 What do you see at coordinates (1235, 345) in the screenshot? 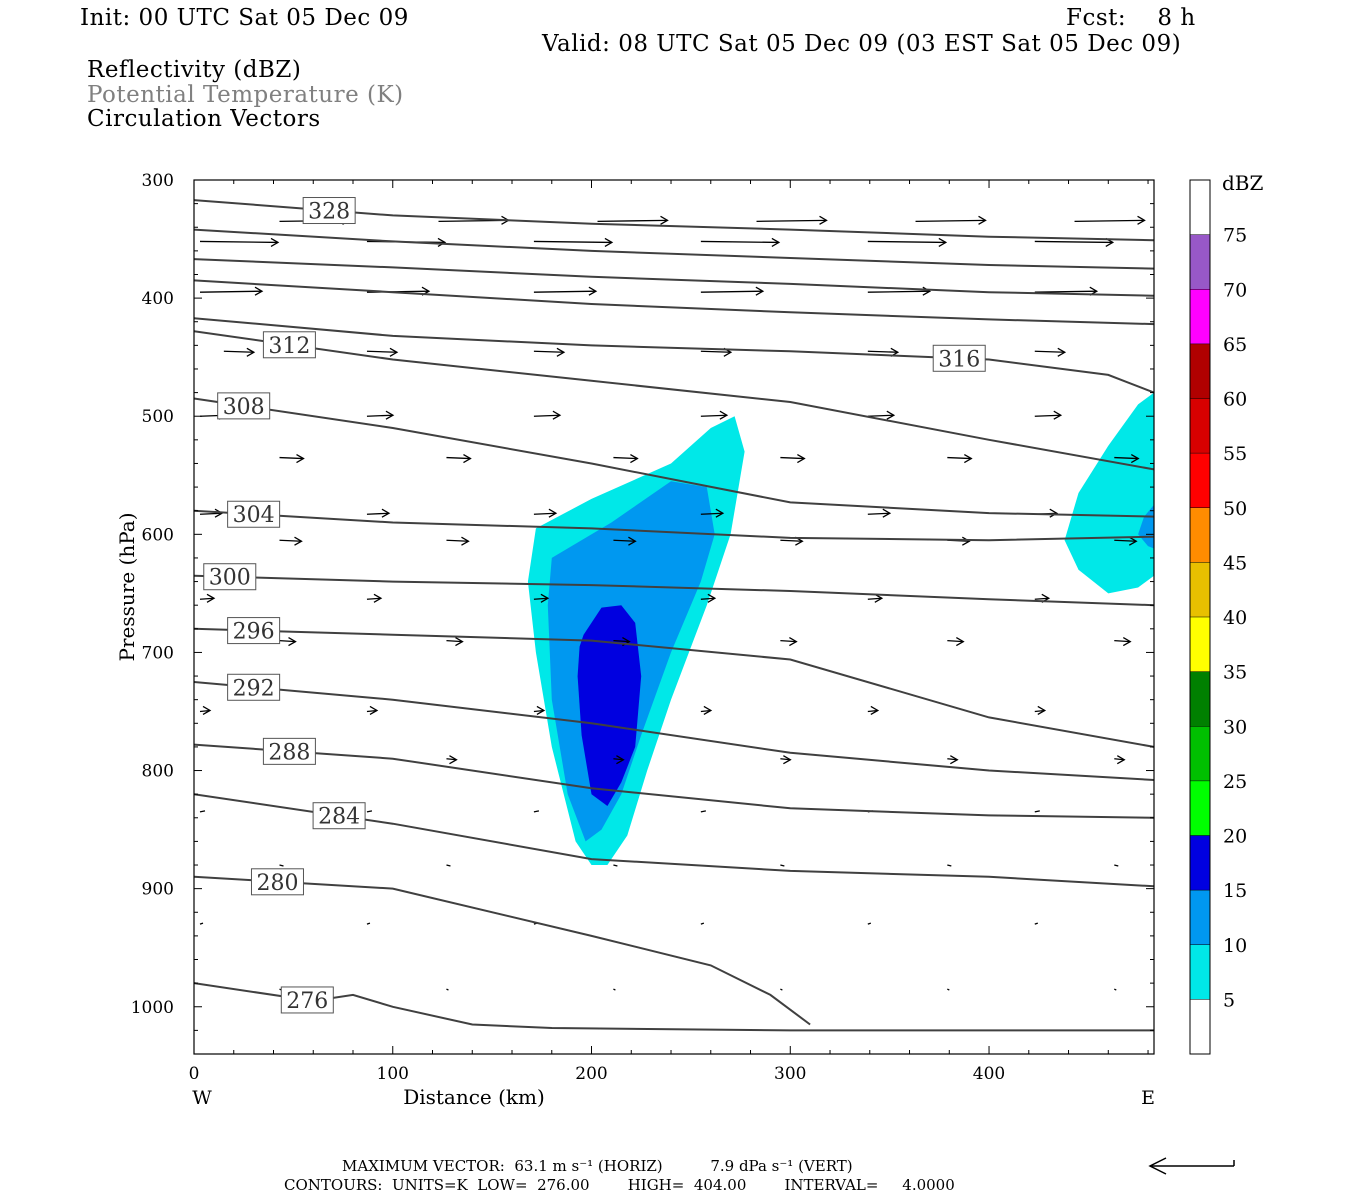
I see `colorbar-label: 65` at bounding box center [1235, 345].